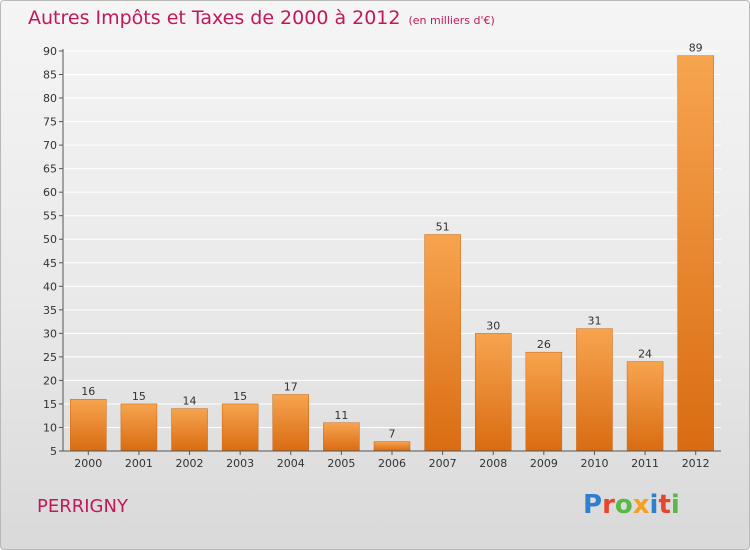 This screenshot has height=550, width=750. What do you see at coordinates (291, 387) in the screenshot?
I see `bar-value-label: 17` at bounding box center [291, 387].